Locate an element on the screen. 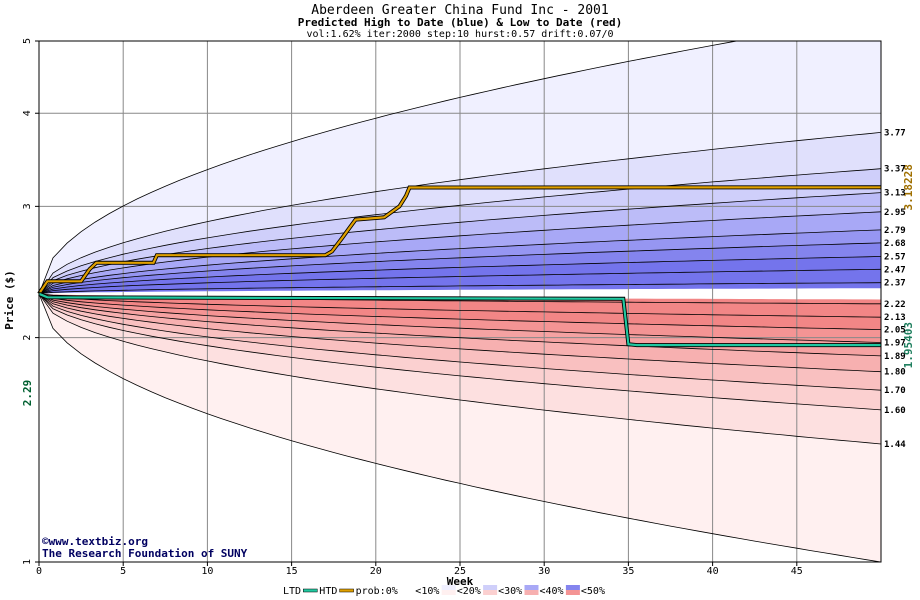 The height and width of the screenshot is (600, 920). percentile-label-high: 2.37 is located at coordinates (895, 284).